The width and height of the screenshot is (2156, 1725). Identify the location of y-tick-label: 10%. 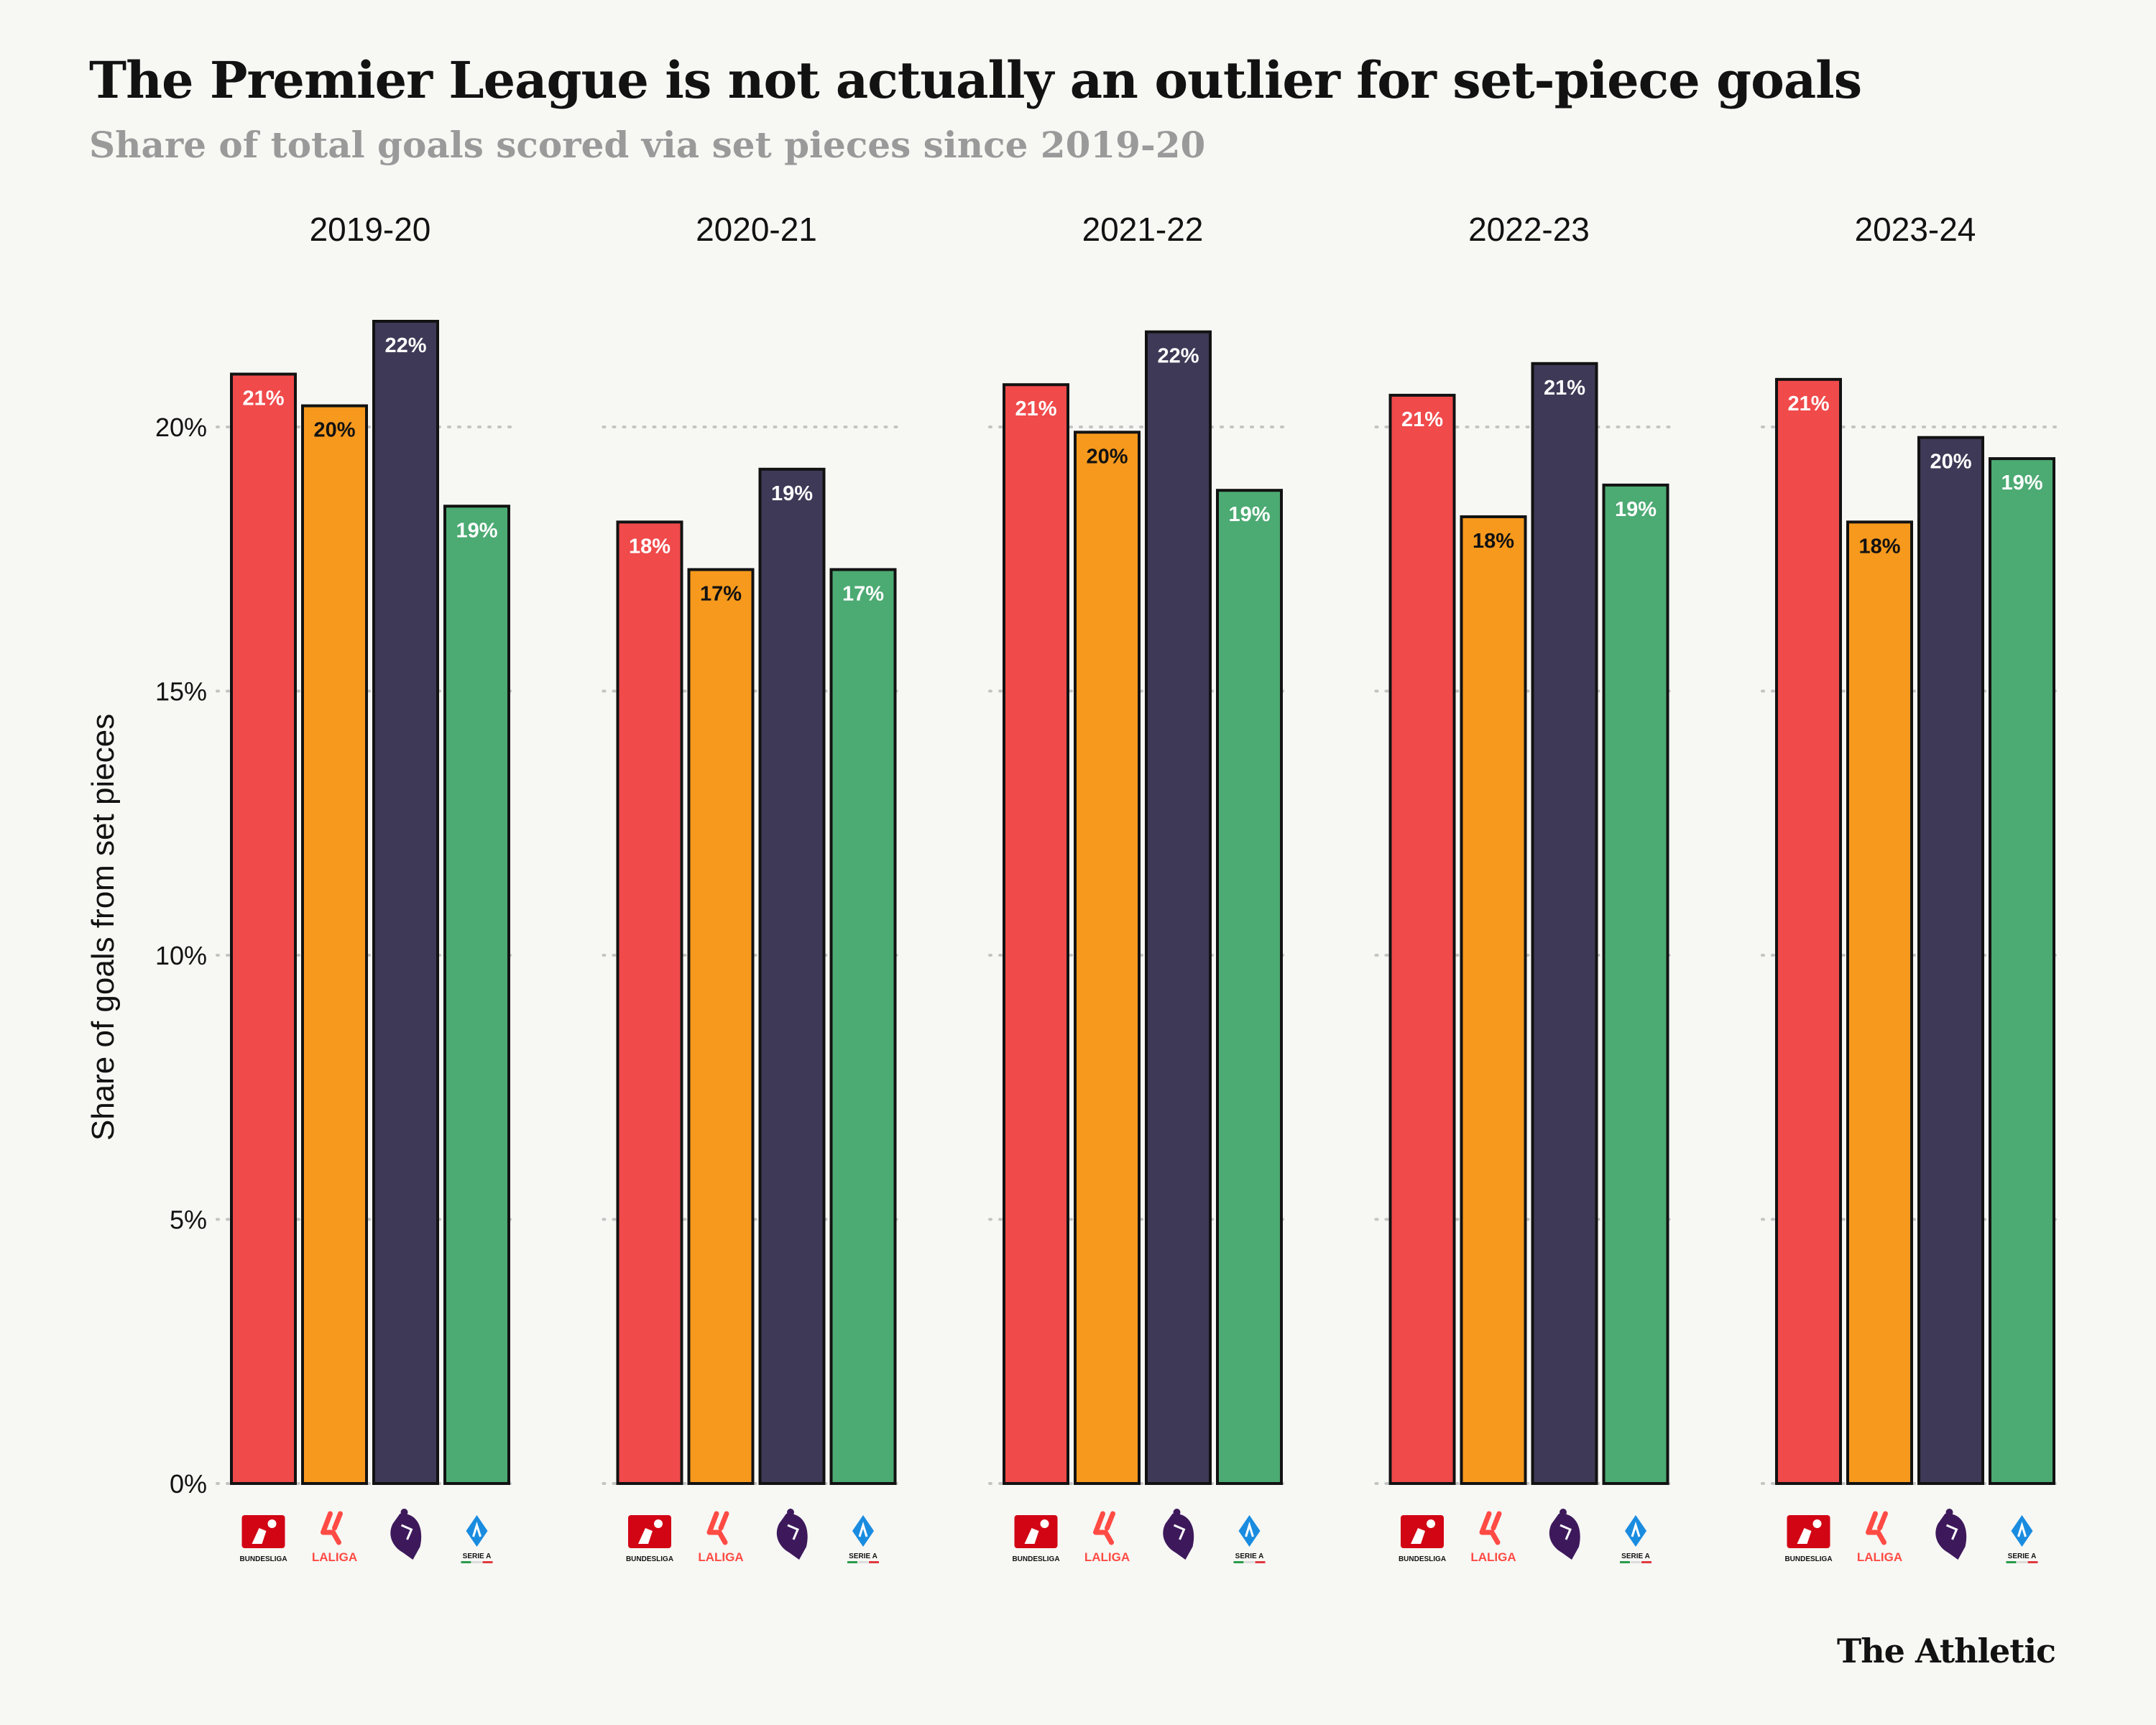
(181, 955).